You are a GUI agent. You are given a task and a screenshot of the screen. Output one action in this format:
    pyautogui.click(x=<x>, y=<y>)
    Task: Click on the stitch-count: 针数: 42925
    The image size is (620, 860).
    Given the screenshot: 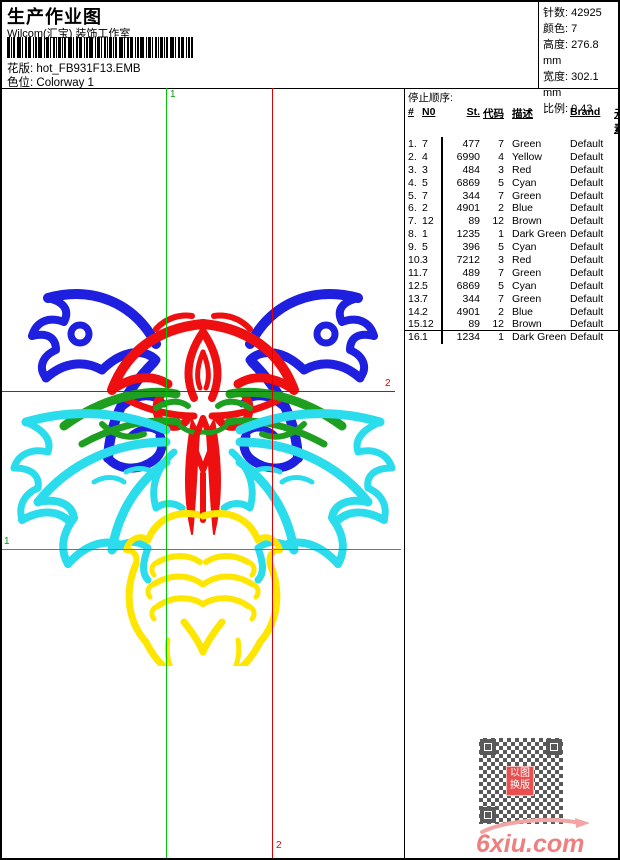 What is the action you would take?
    pyautogui.click(x=572, y=13)
    